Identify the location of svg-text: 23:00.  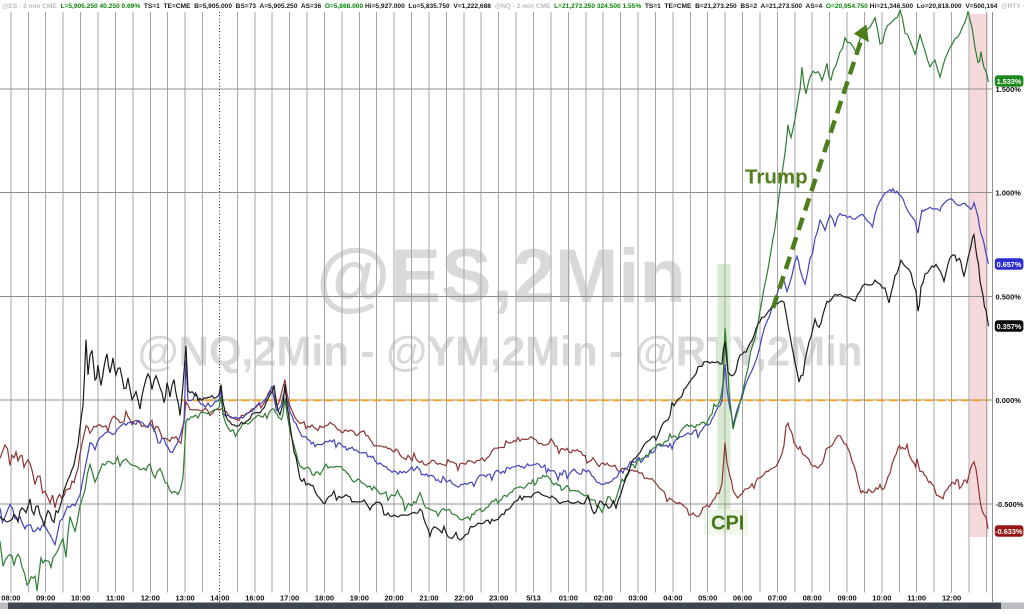
(498, 598).